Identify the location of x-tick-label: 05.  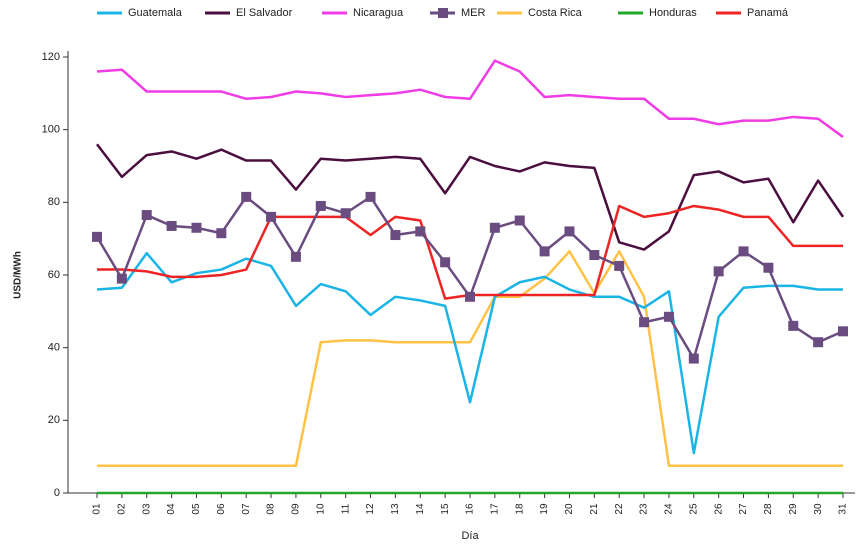
(196, 509).